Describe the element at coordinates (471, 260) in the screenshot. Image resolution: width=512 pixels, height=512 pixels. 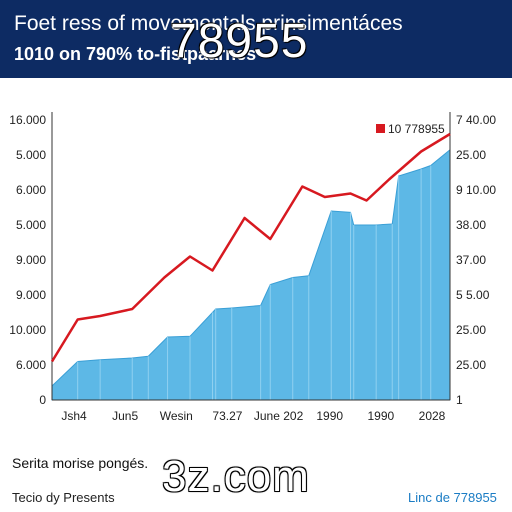
I see `y-tick-label-right: 37.00` at that location.